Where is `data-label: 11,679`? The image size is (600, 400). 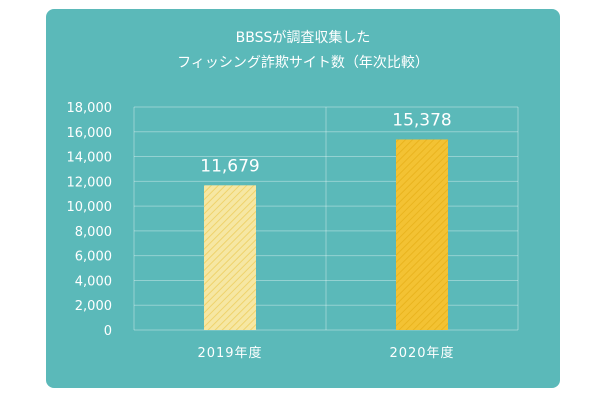
data-label: 11,679 is located at coordinates (229, 166).